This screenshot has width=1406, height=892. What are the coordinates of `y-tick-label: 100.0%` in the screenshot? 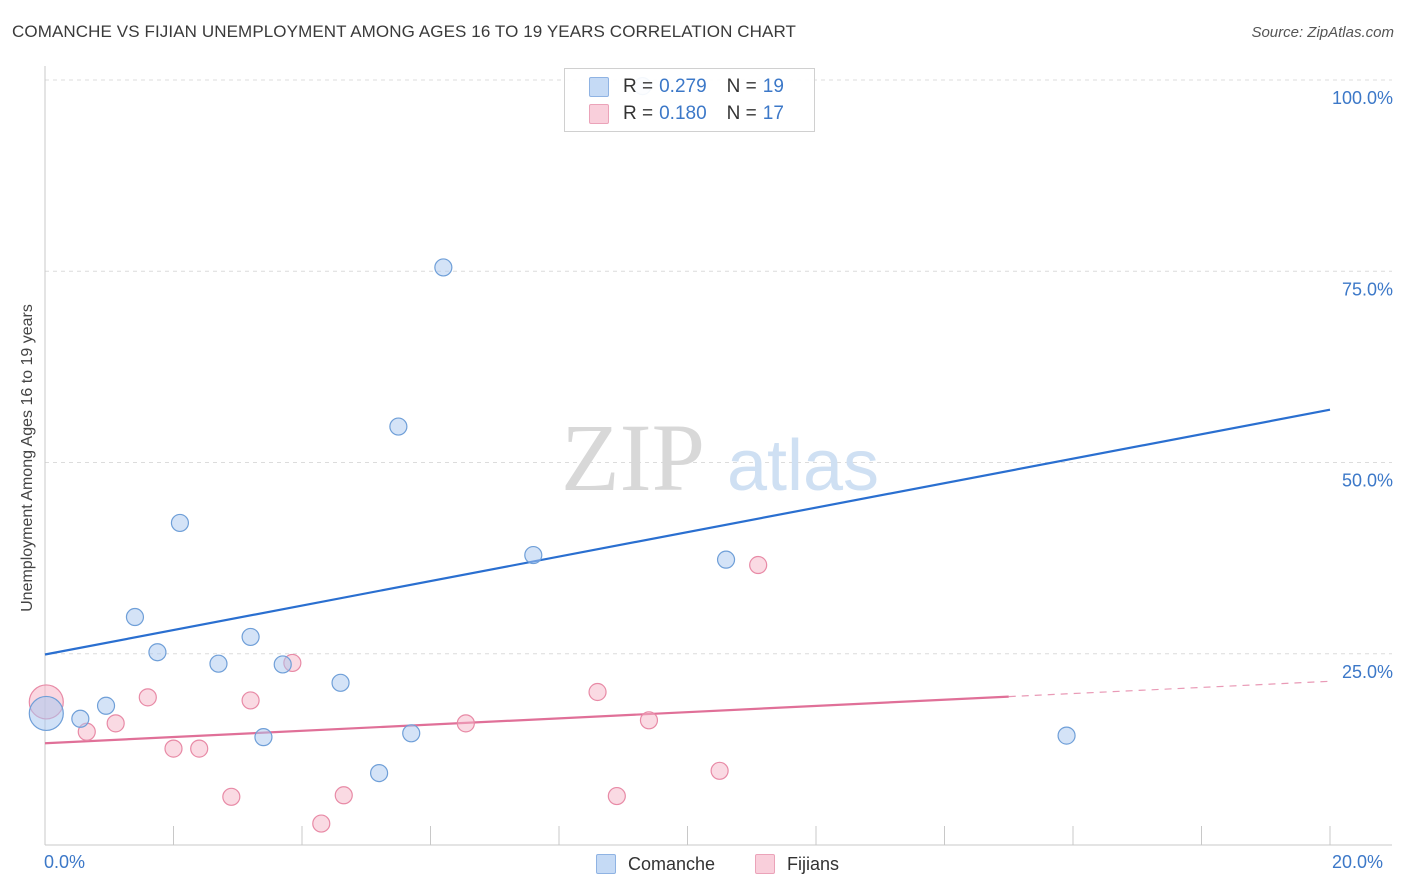 It's located at (1362, 98).